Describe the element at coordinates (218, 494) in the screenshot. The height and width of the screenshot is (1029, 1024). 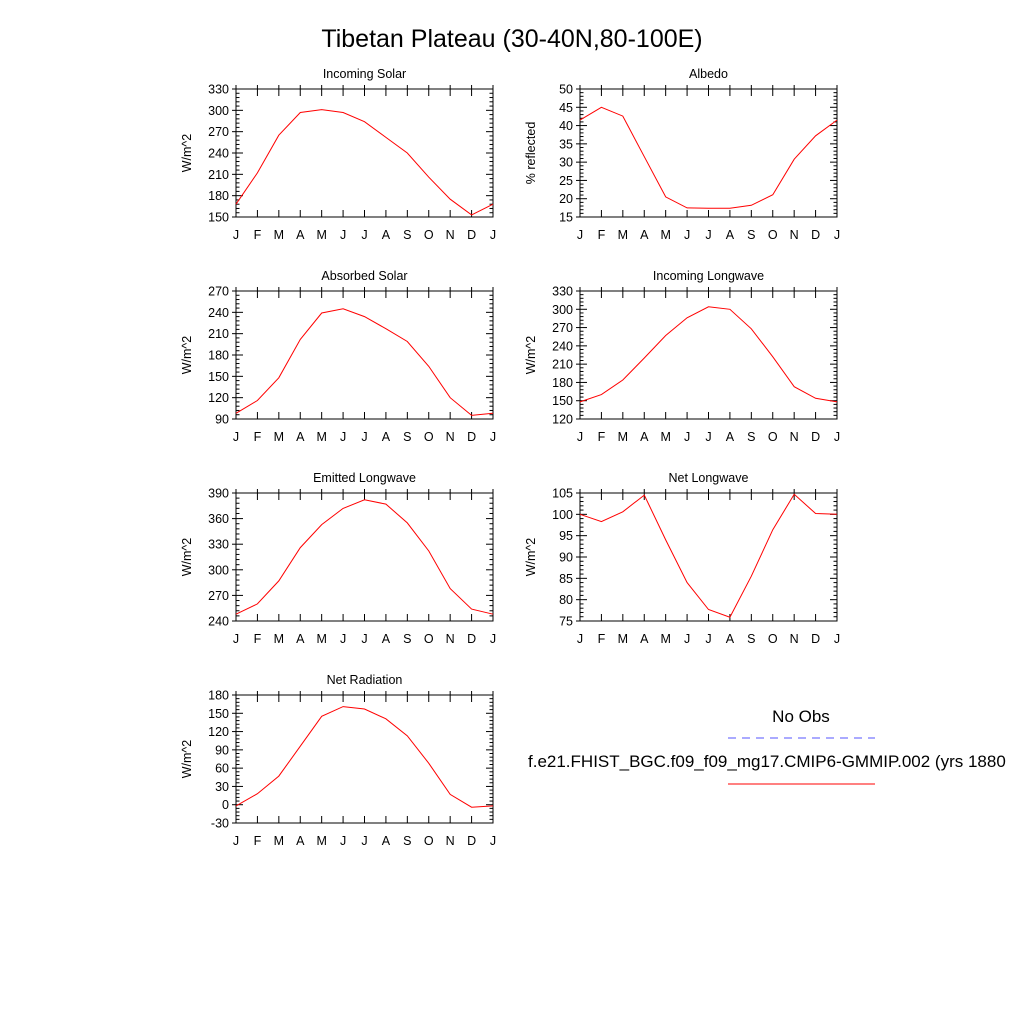
I see `y-tick-label: 390` at that location.